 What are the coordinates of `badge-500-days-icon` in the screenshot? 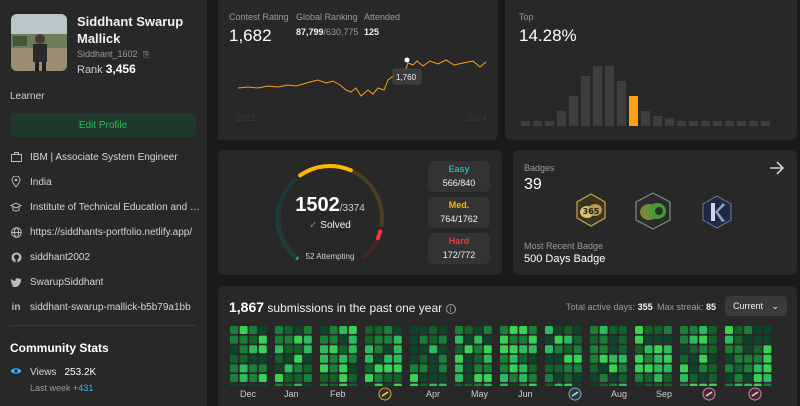 It's located at (653, 213).